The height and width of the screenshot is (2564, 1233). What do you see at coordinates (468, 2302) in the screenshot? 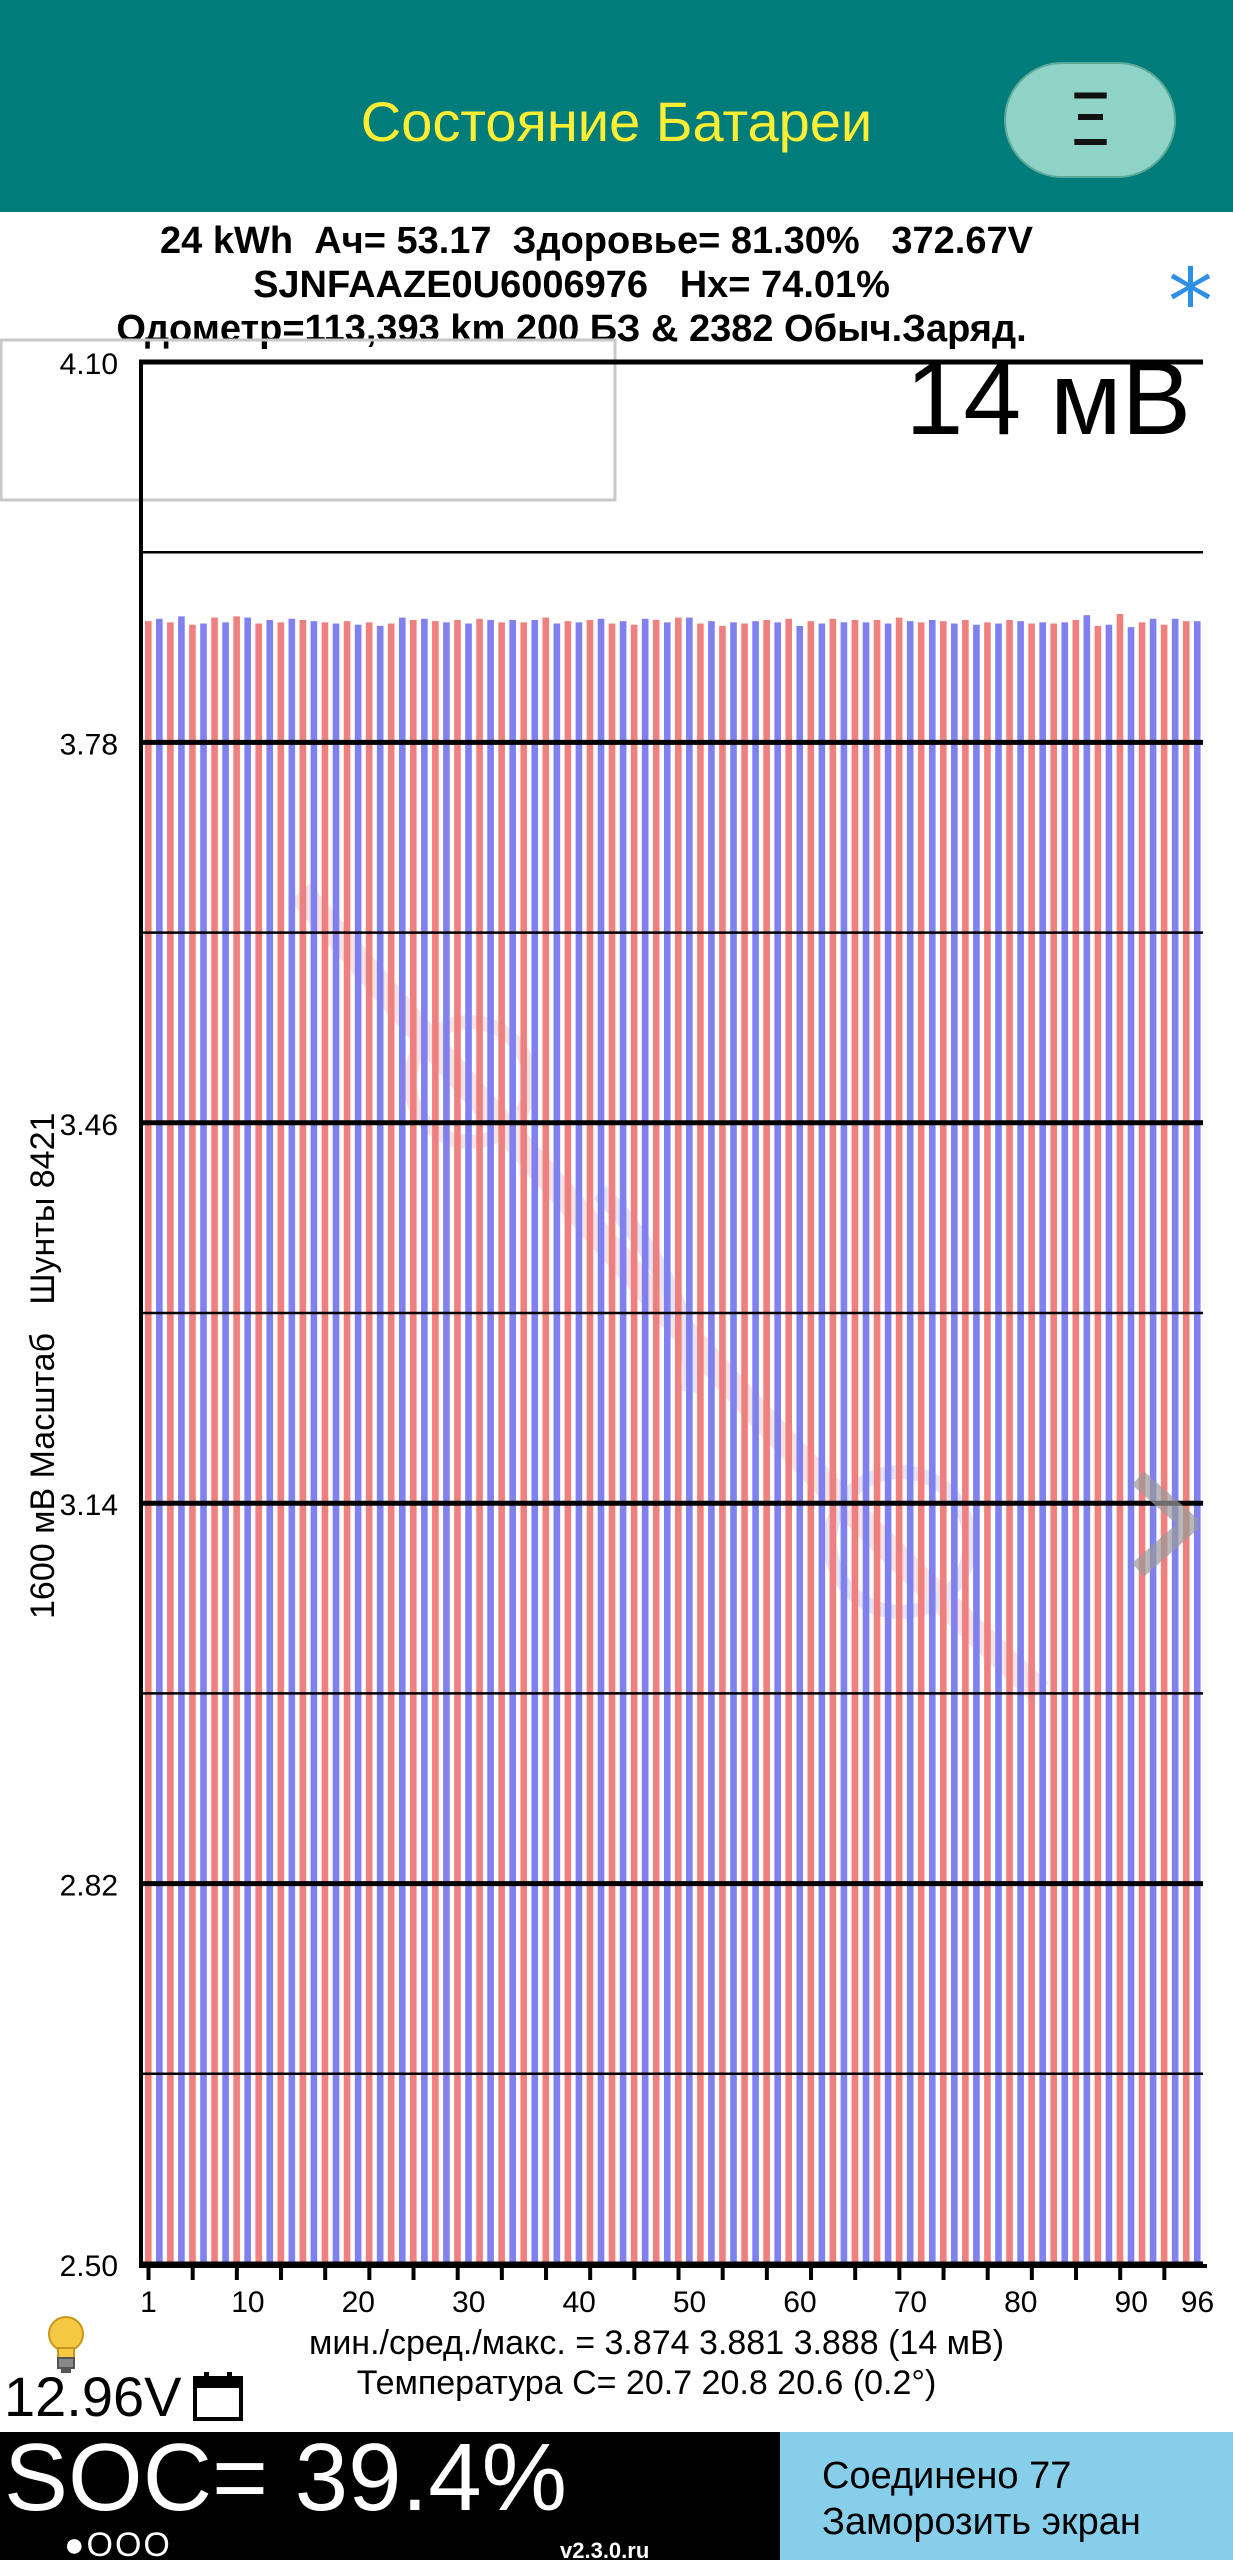
I see `x-tick-label: 30` at bounding box center [468, 2302].